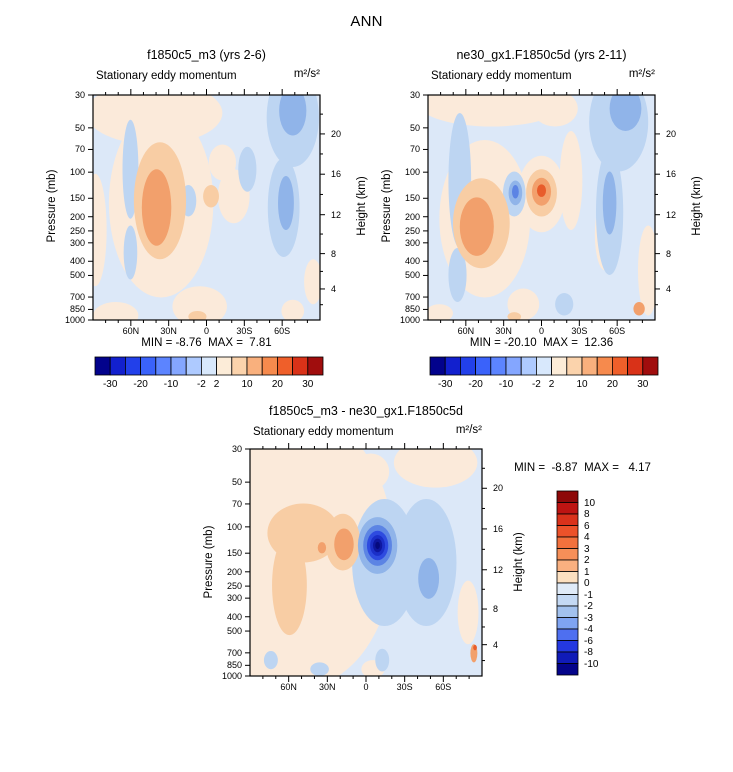  Describe the element at coordinates (244, 331) in the screenshot. I see `latitude-tick-label: 30S` at that location.